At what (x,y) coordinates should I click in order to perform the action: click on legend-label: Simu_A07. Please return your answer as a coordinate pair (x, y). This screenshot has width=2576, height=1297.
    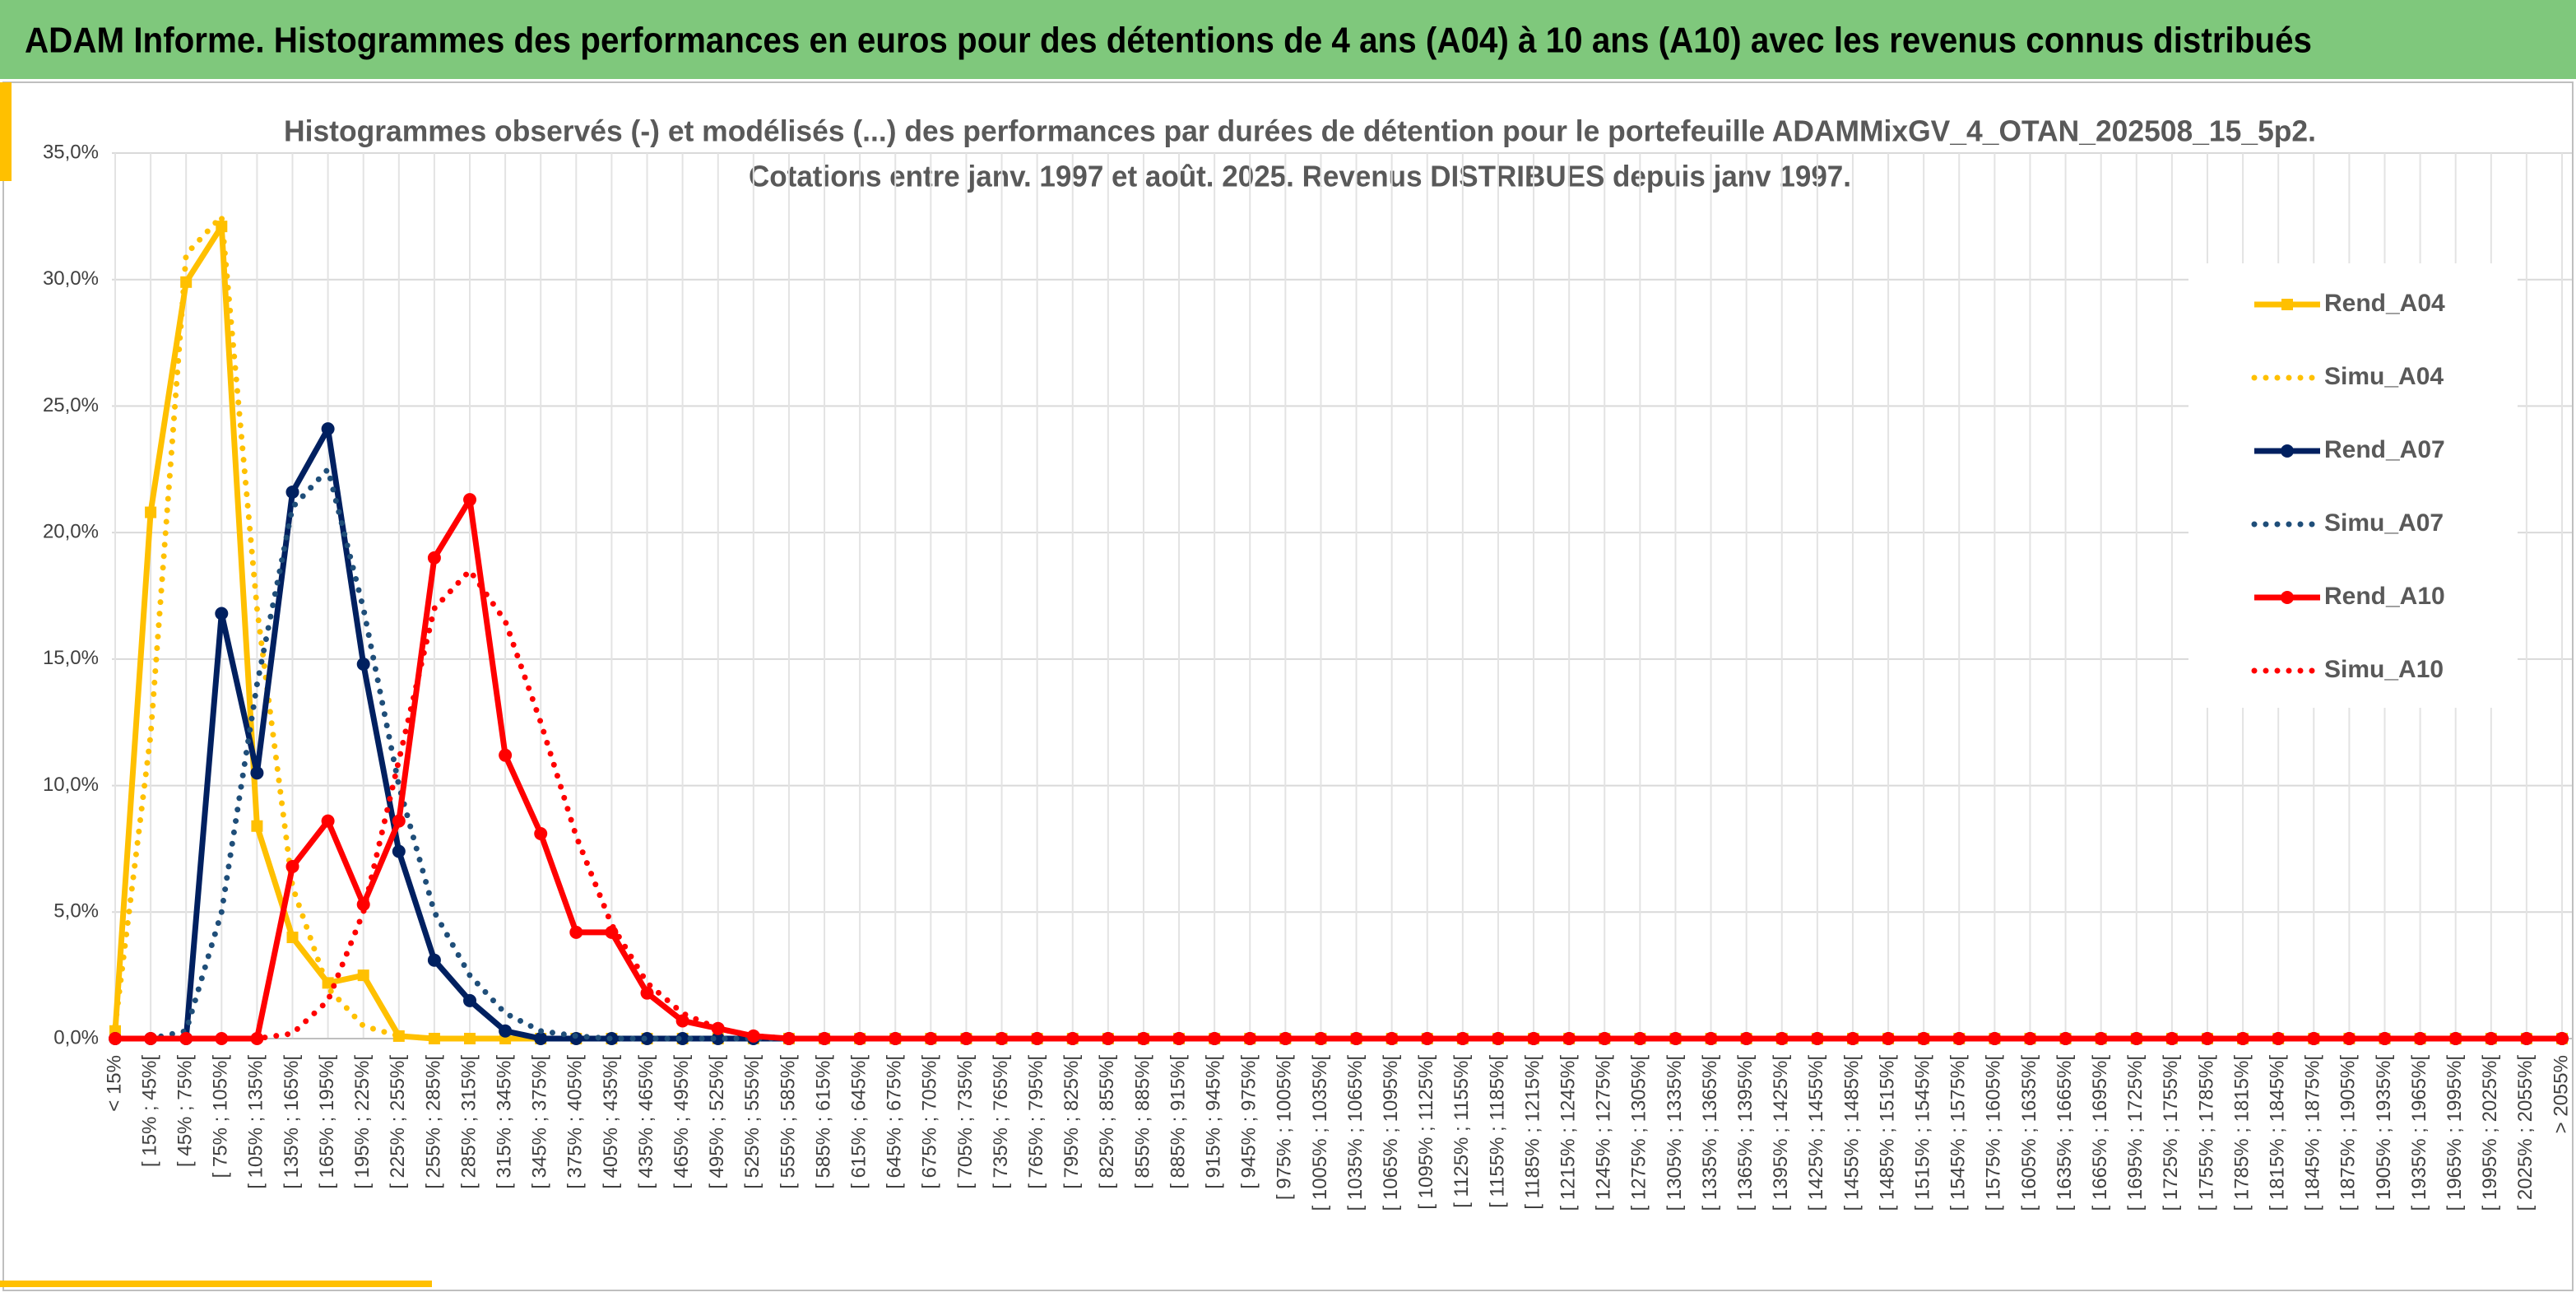
    Looking at the image, I should click on (2384, 523).